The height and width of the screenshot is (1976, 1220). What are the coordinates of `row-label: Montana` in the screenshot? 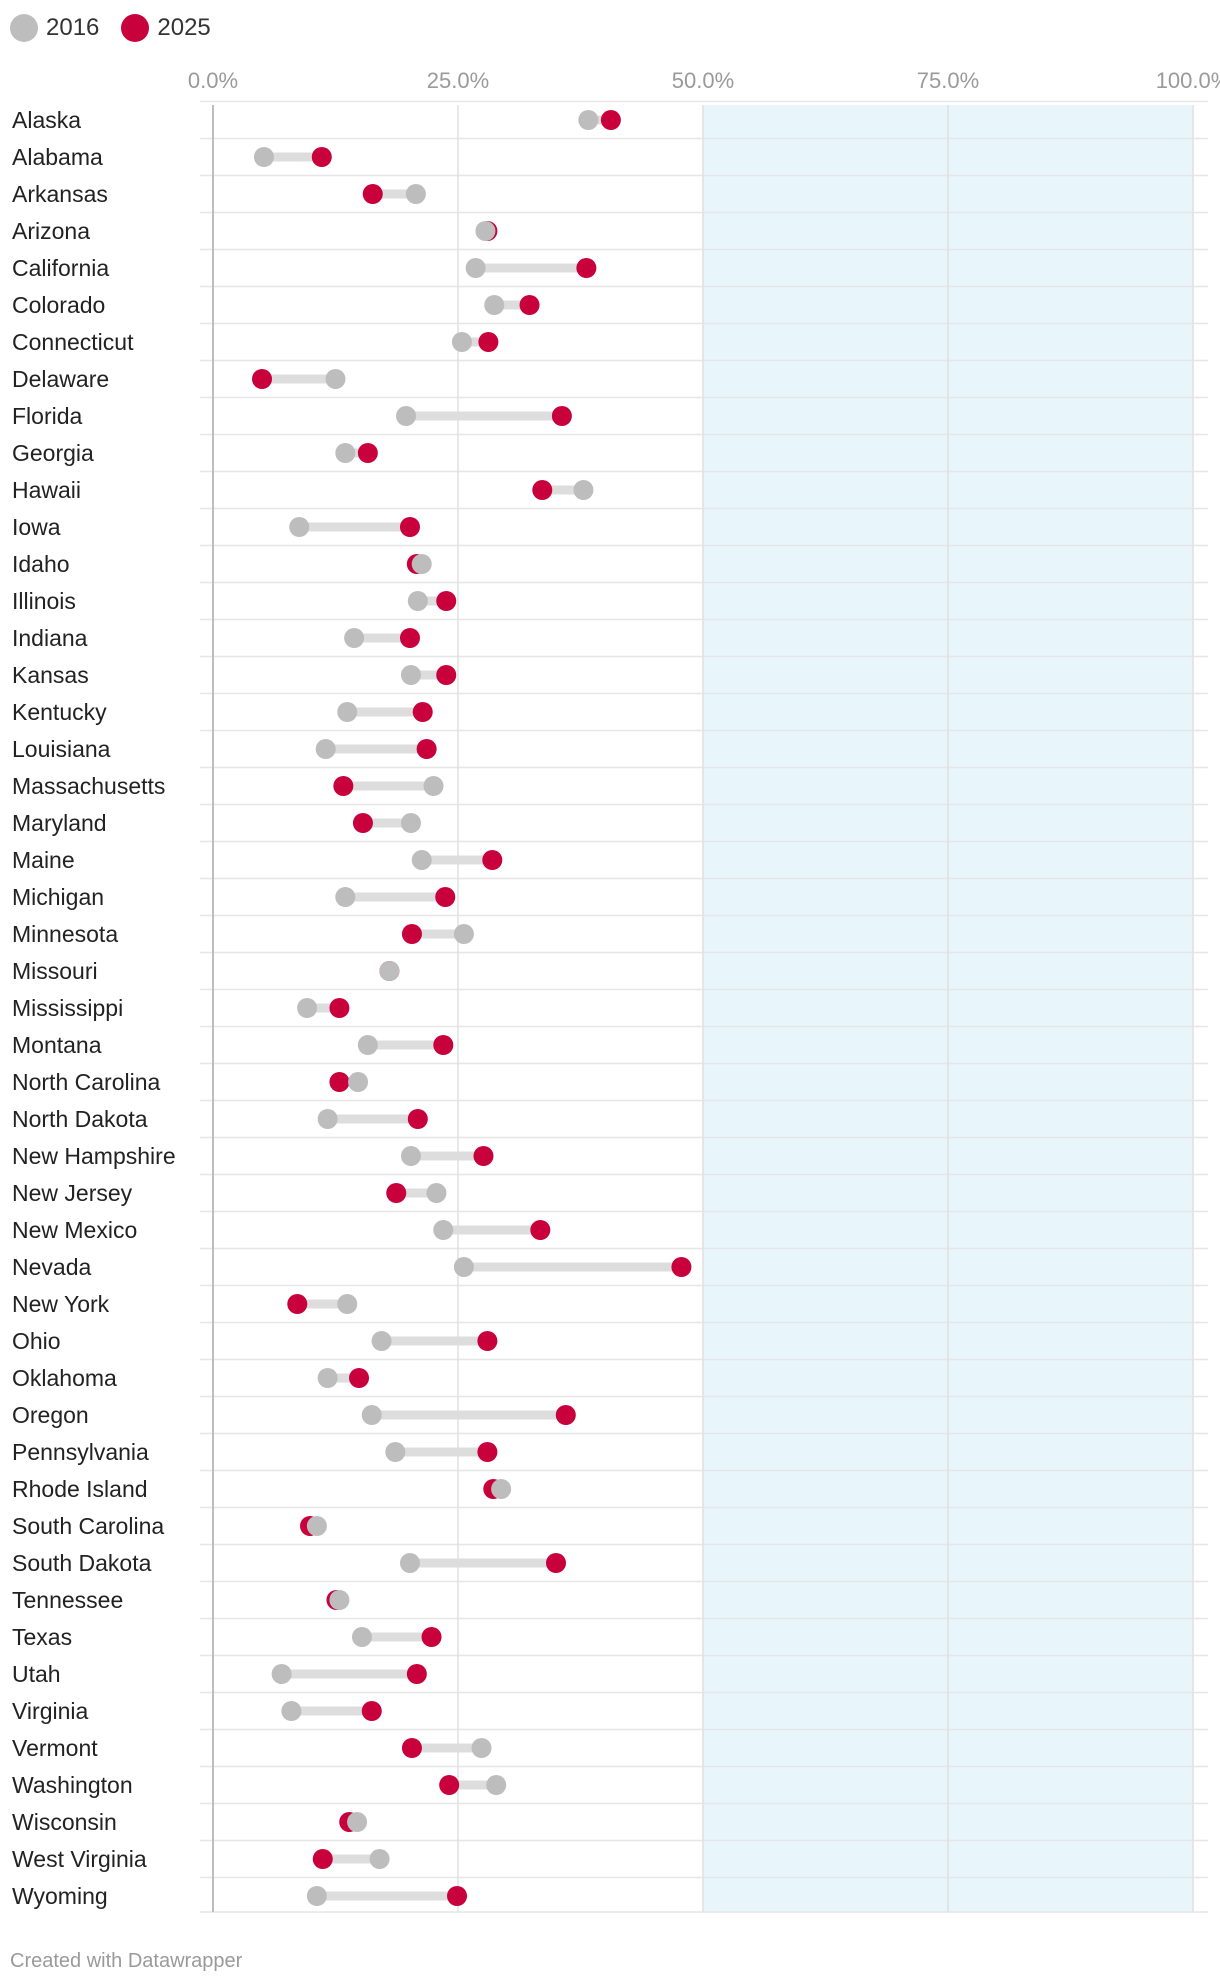 It's located at (57, 1045).